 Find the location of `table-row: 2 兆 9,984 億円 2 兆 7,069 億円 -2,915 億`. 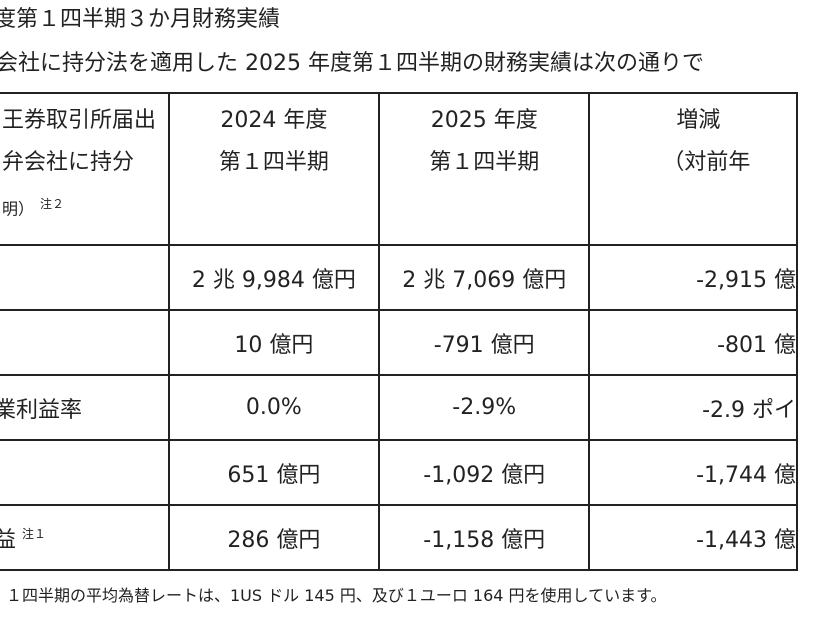

table-row: 2 兆 9,984 億円 2 兆 7,069 億円 -2,915 億 is located at coordinates (399, 277).